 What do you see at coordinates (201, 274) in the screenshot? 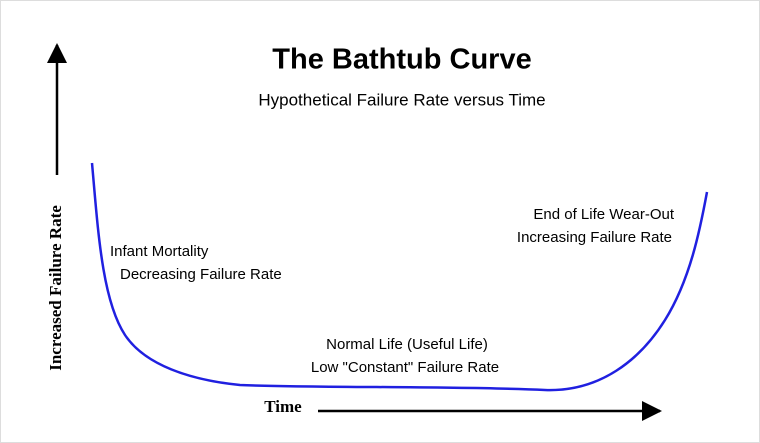
I see `region-label: Decreasing Failure Rate` at bounding box center [201, 274].